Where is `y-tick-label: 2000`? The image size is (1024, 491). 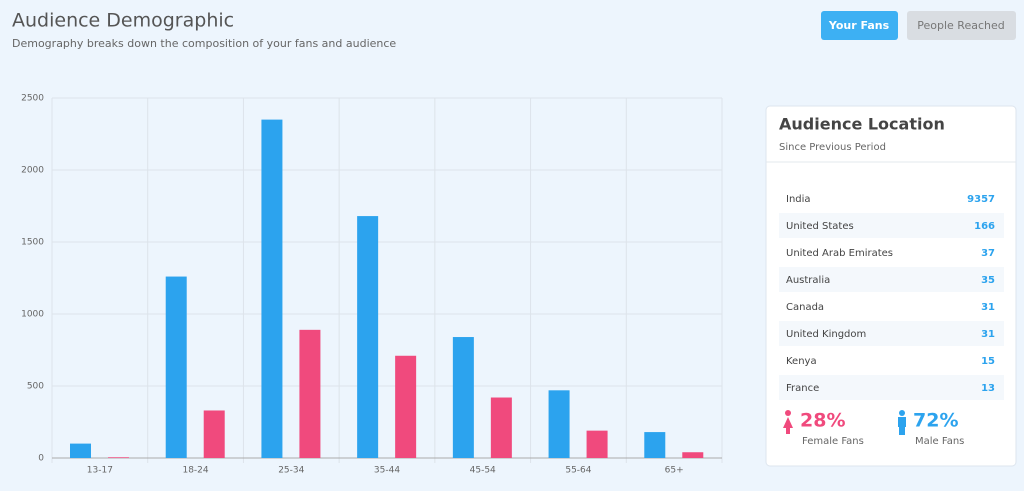 y-tick-label: 2000 is located at coordinates (32, 171).